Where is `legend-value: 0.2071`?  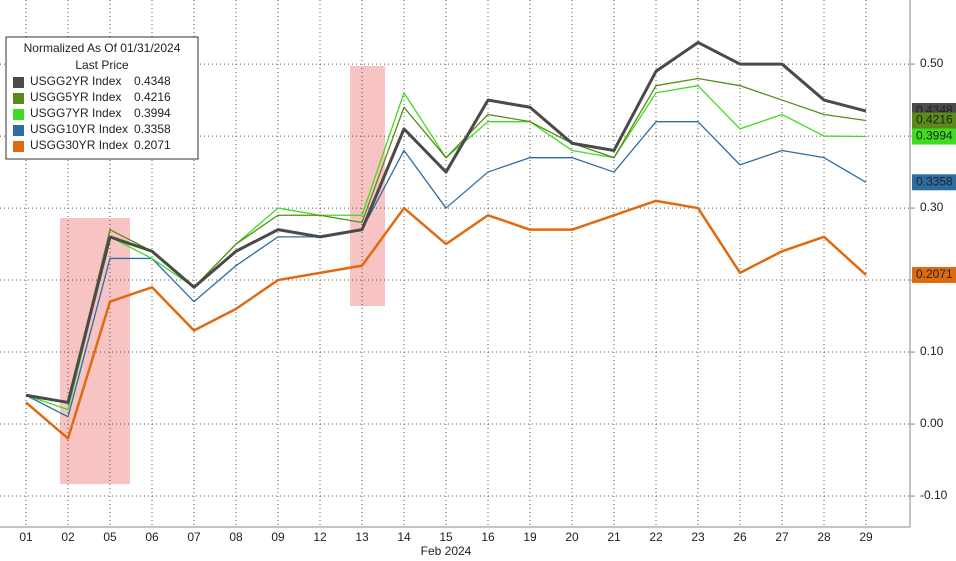
legend-value: 0.2071 is located at coordinates (152, 145).